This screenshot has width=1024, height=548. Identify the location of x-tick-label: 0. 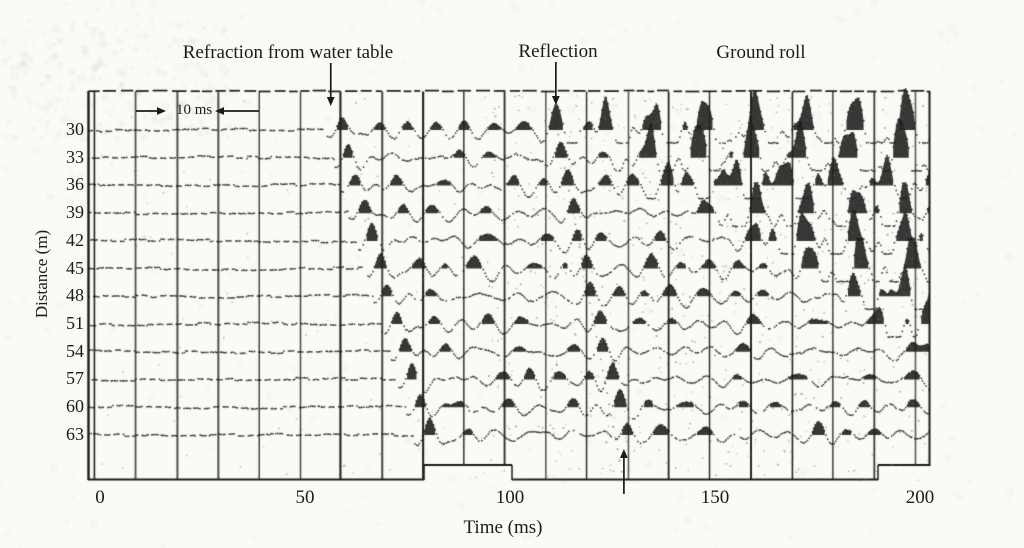
(100, 497).